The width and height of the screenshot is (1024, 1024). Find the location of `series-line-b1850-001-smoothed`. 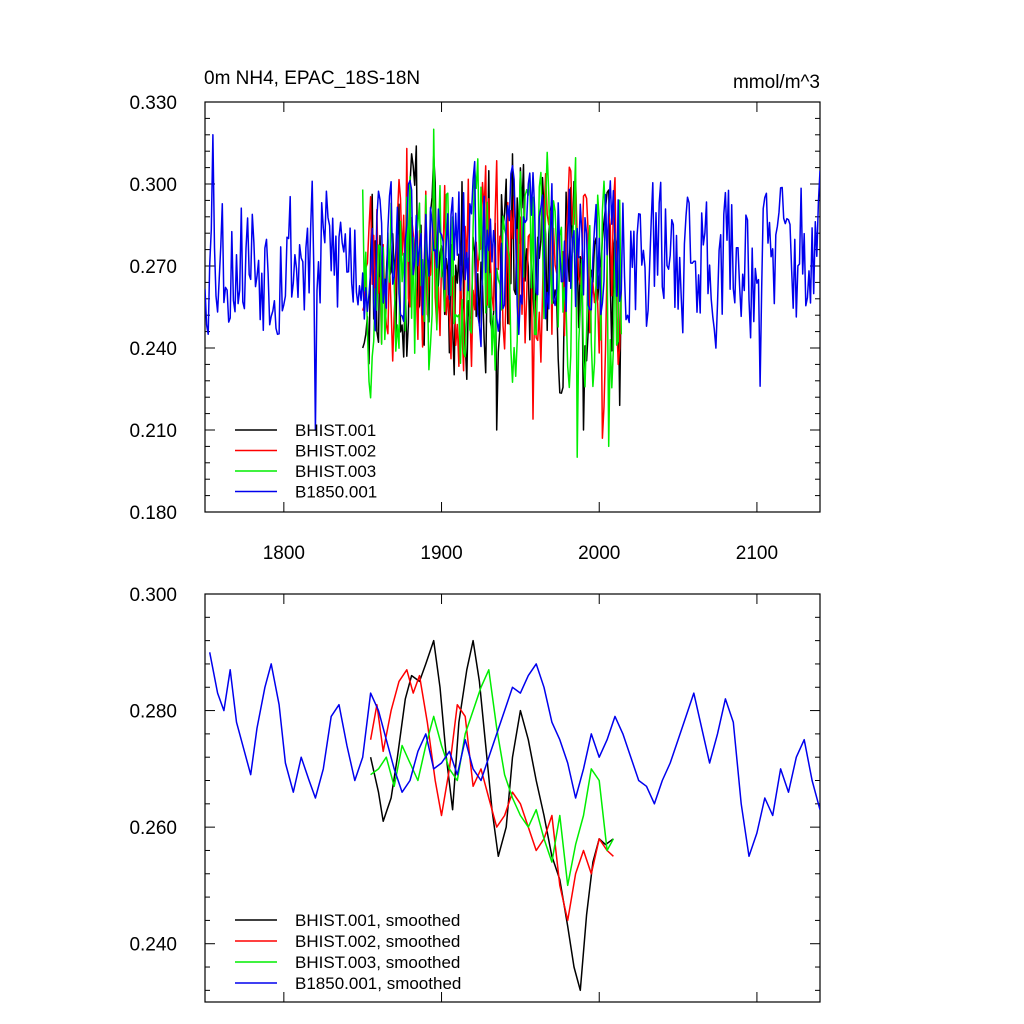

series-line-b1850-001-smoothed is located at coordinates (514, 755).